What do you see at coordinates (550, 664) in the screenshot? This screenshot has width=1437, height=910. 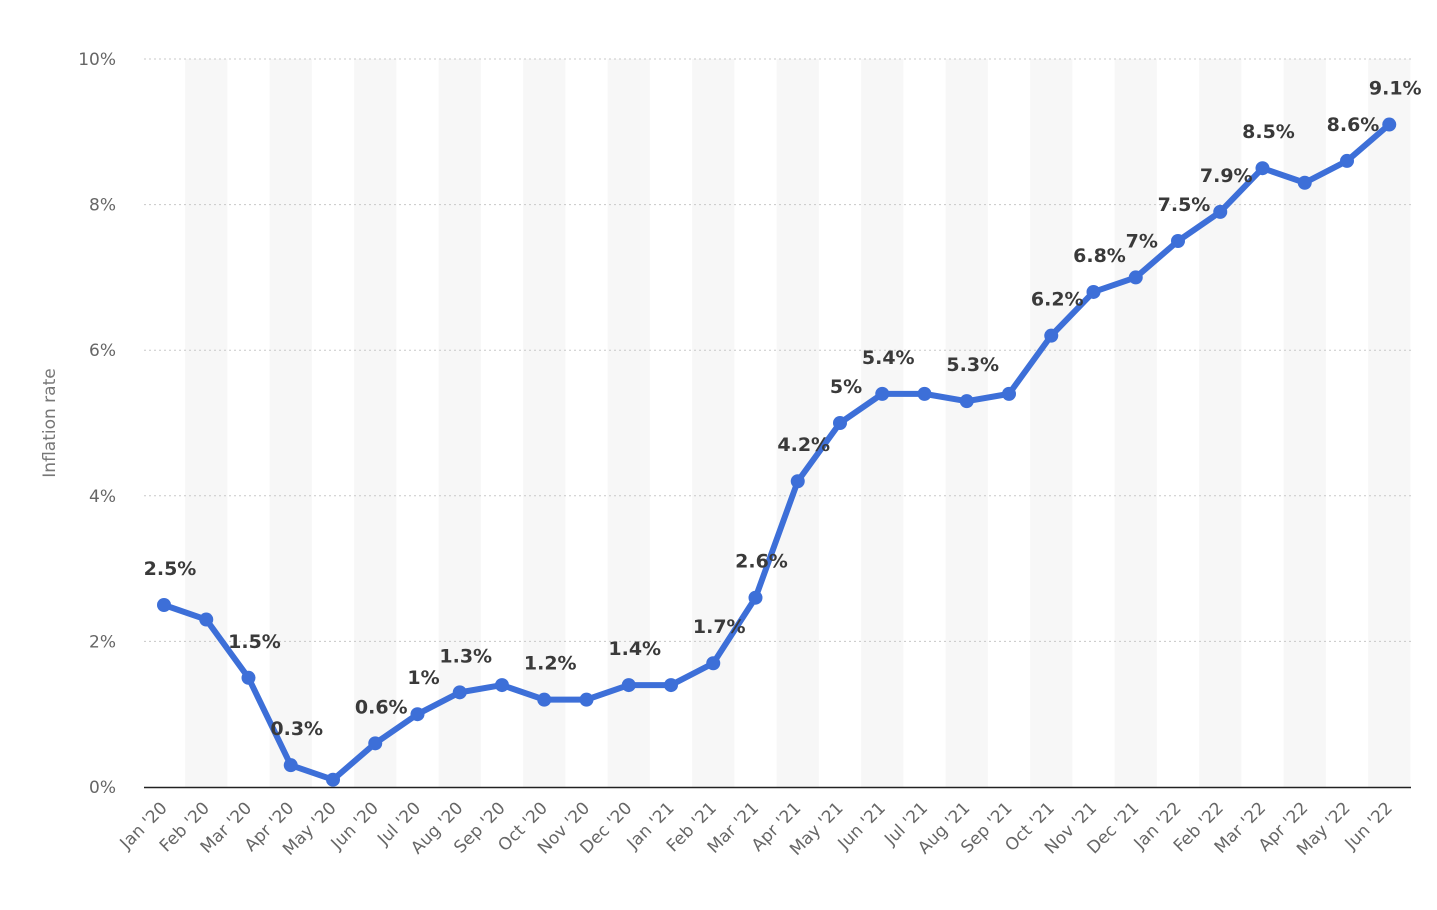 I see `data-label: 1.2%` at bounding box center [550, 664].